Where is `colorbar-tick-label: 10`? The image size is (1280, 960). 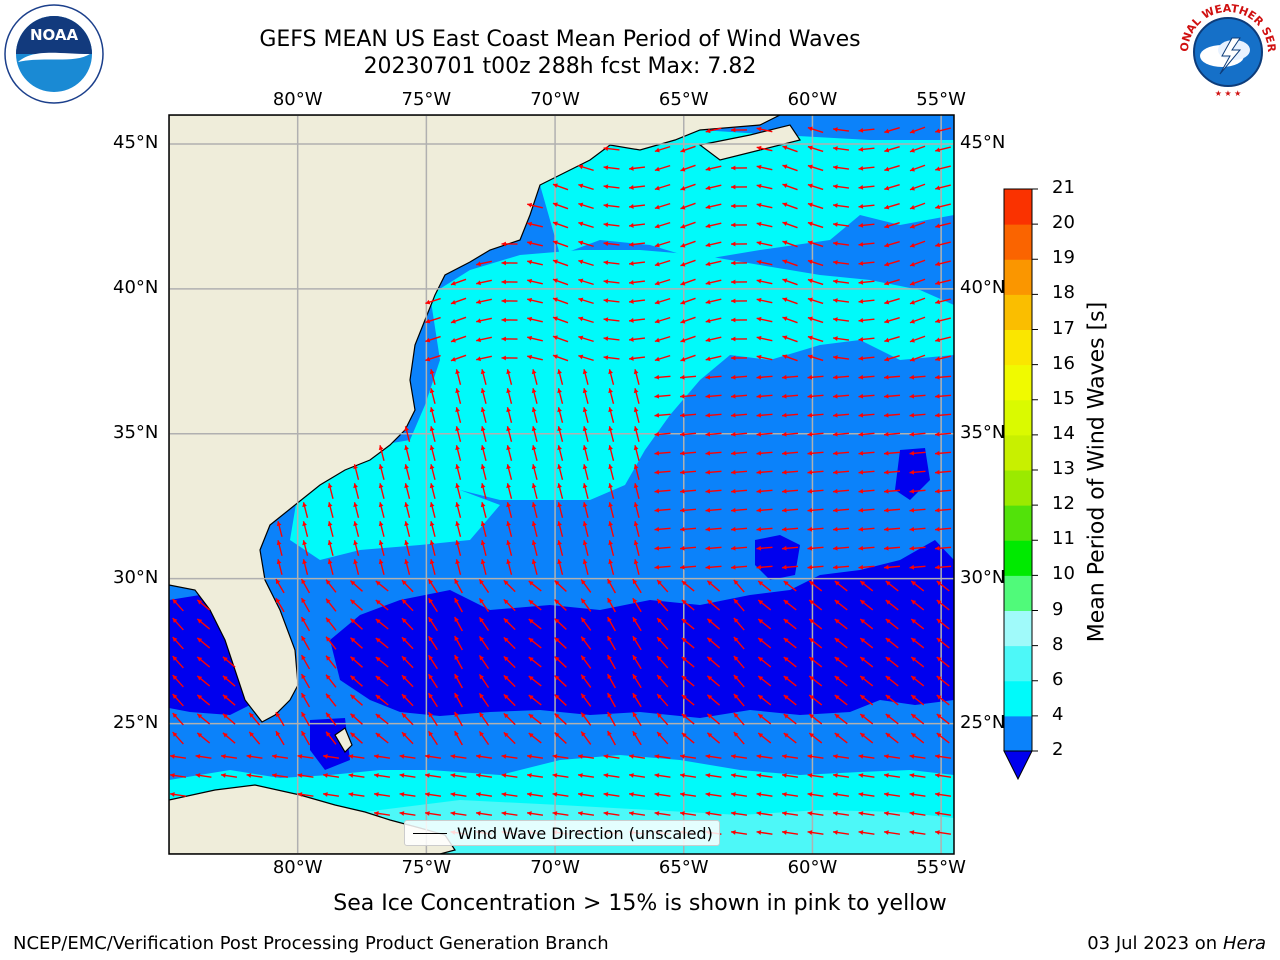 colorbar-tick-label: 10 is located at coordinates (1063, 574).